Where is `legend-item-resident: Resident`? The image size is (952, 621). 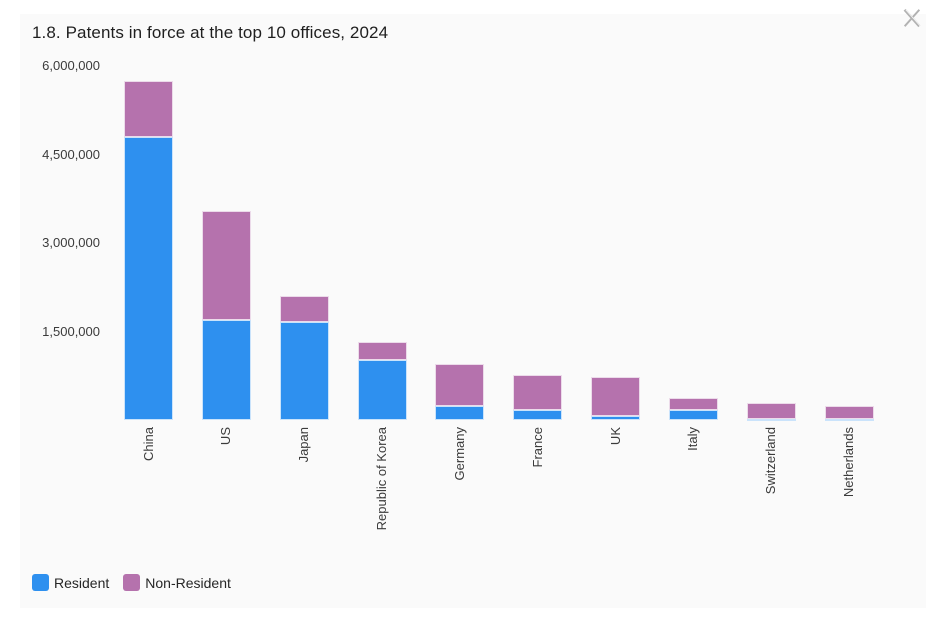
legend-item-resident: Resident is located at coordinates (70, 582).